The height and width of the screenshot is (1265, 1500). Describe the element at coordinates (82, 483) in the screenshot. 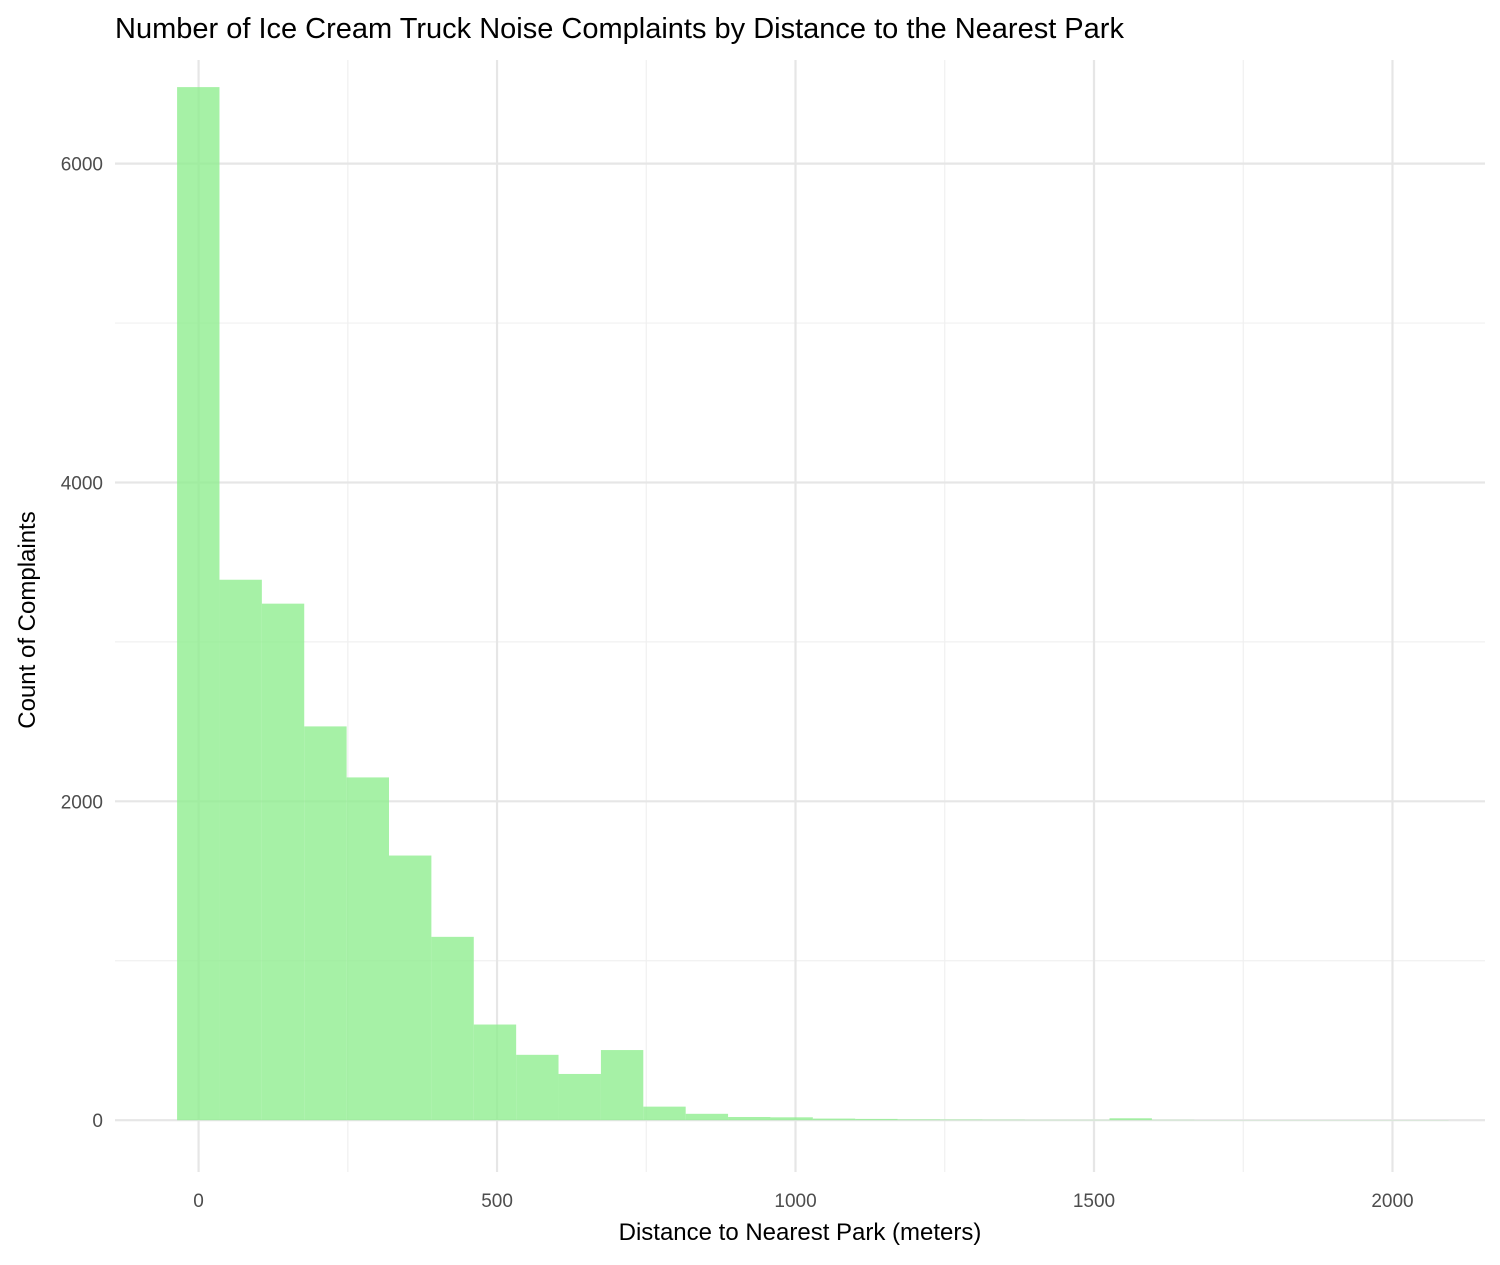

I see `y-tick-label: 4000` at that location.